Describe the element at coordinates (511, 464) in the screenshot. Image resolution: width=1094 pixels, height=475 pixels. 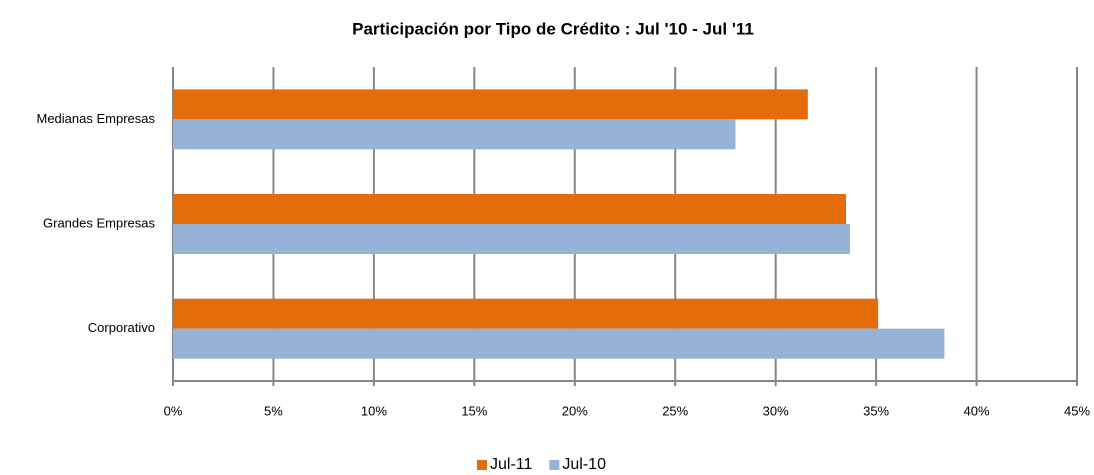
I see `legend-label: Jul-11` at that location.